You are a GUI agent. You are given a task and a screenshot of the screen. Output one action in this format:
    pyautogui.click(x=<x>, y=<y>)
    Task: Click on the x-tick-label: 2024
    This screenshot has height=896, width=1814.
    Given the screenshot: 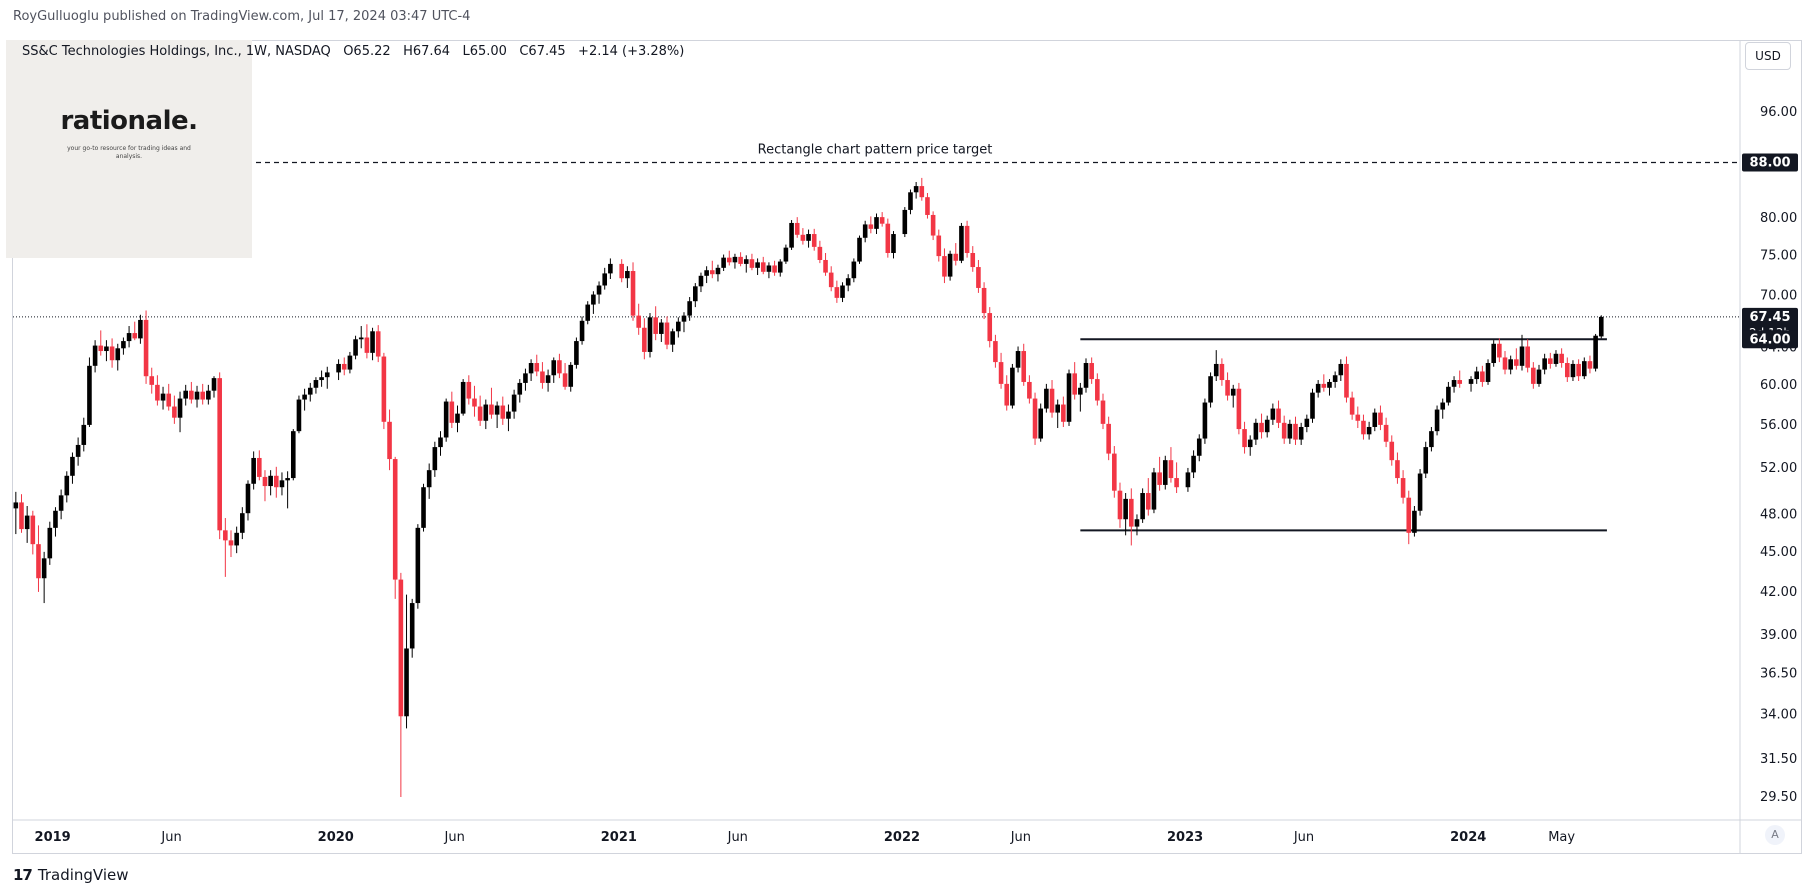 What is the action you would take?
    pyautogui.click(x=1468, y=837)
    